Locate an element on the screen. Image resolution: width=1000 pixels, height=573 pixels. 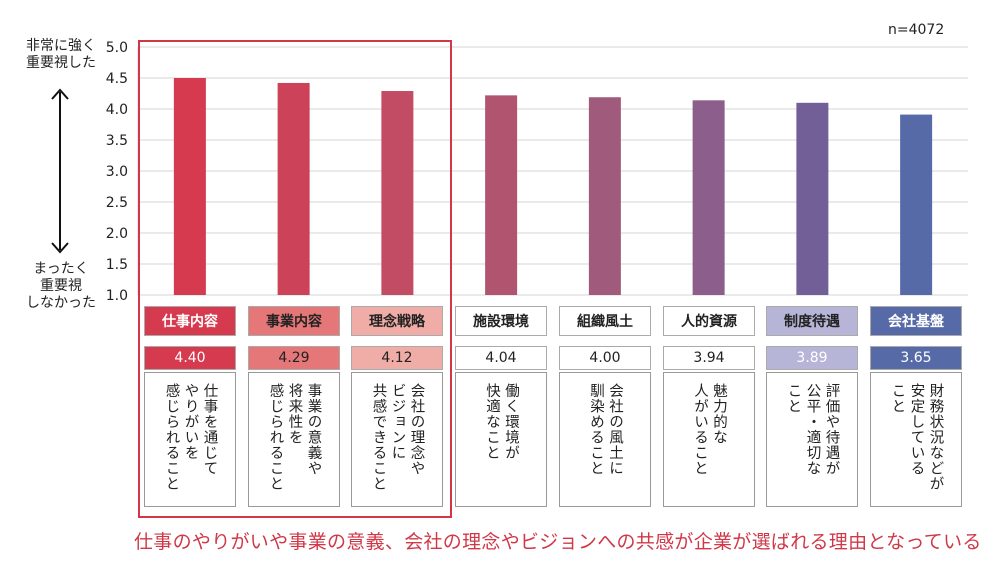
category-label: 会社基盤 is located at coordinates (916, 321).